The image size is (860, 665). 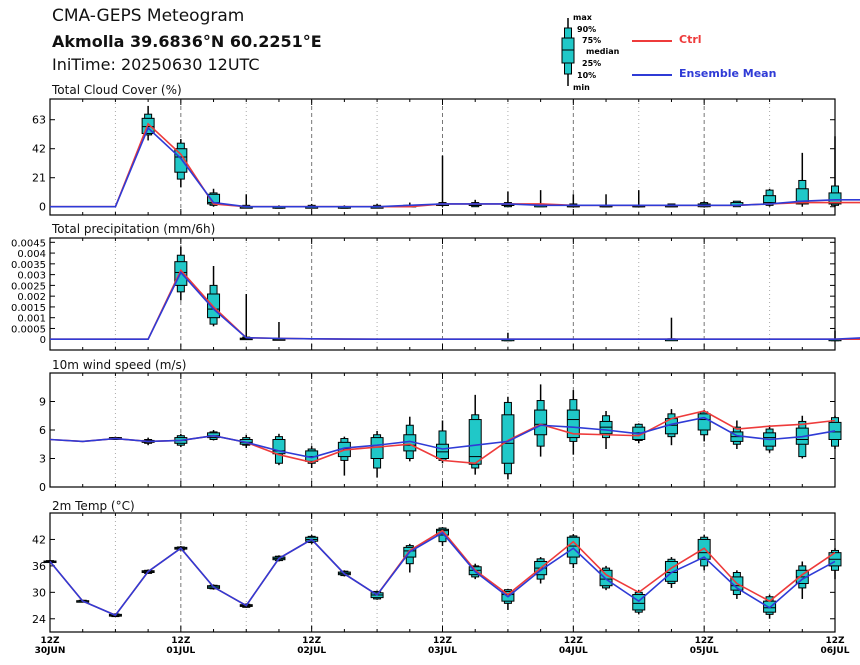 What do you see at coordinates (93, 506) in the screenshot?
I see `panel-title-temp: 2m Temp (°C)` at bounding box center [93, 506].